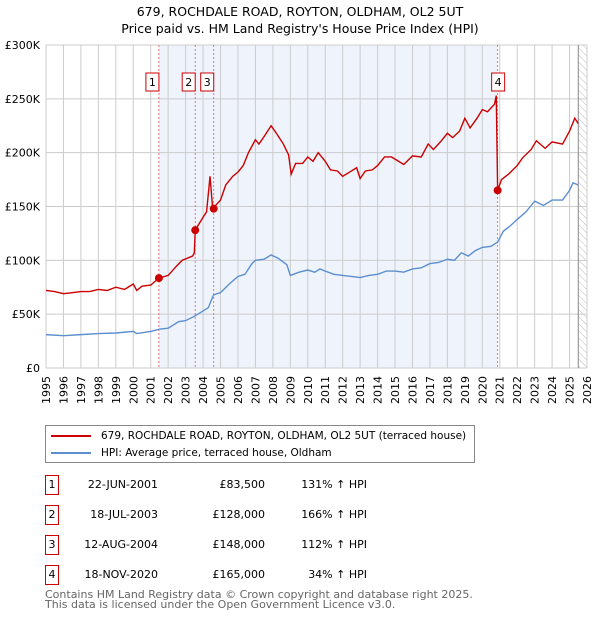  Describe the element at coordinates (308, 390) in the screenshot. I see `x-tick-label: 2010` at that location.